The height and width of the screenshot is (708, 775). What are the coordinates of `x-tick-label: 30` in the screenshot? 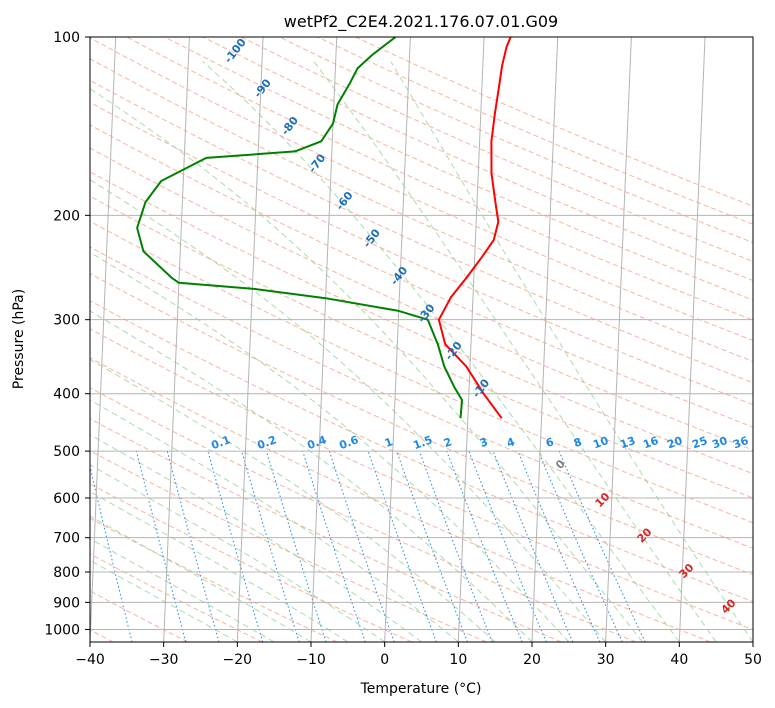 It's located at (606, 660).